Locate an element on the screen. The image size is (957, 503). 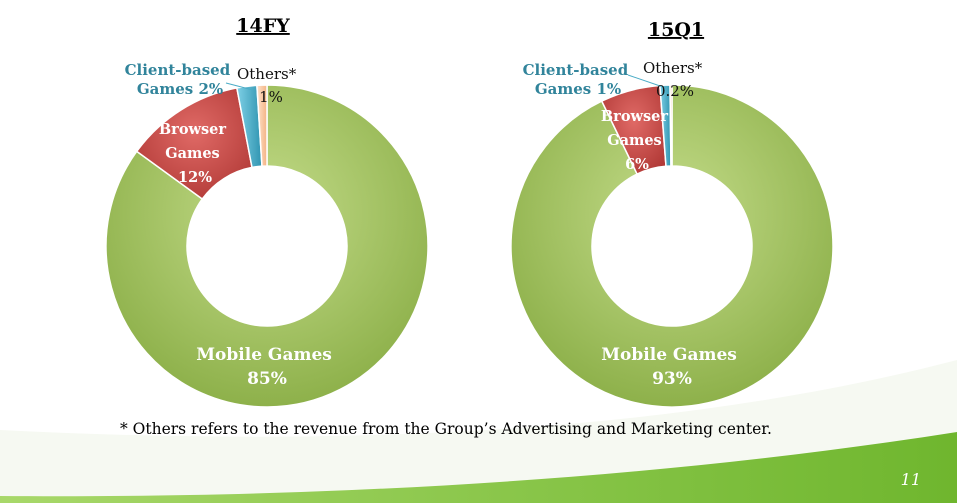
label-mobile-14fy: Mobile Games 85% is located at coordinates (267, 367).